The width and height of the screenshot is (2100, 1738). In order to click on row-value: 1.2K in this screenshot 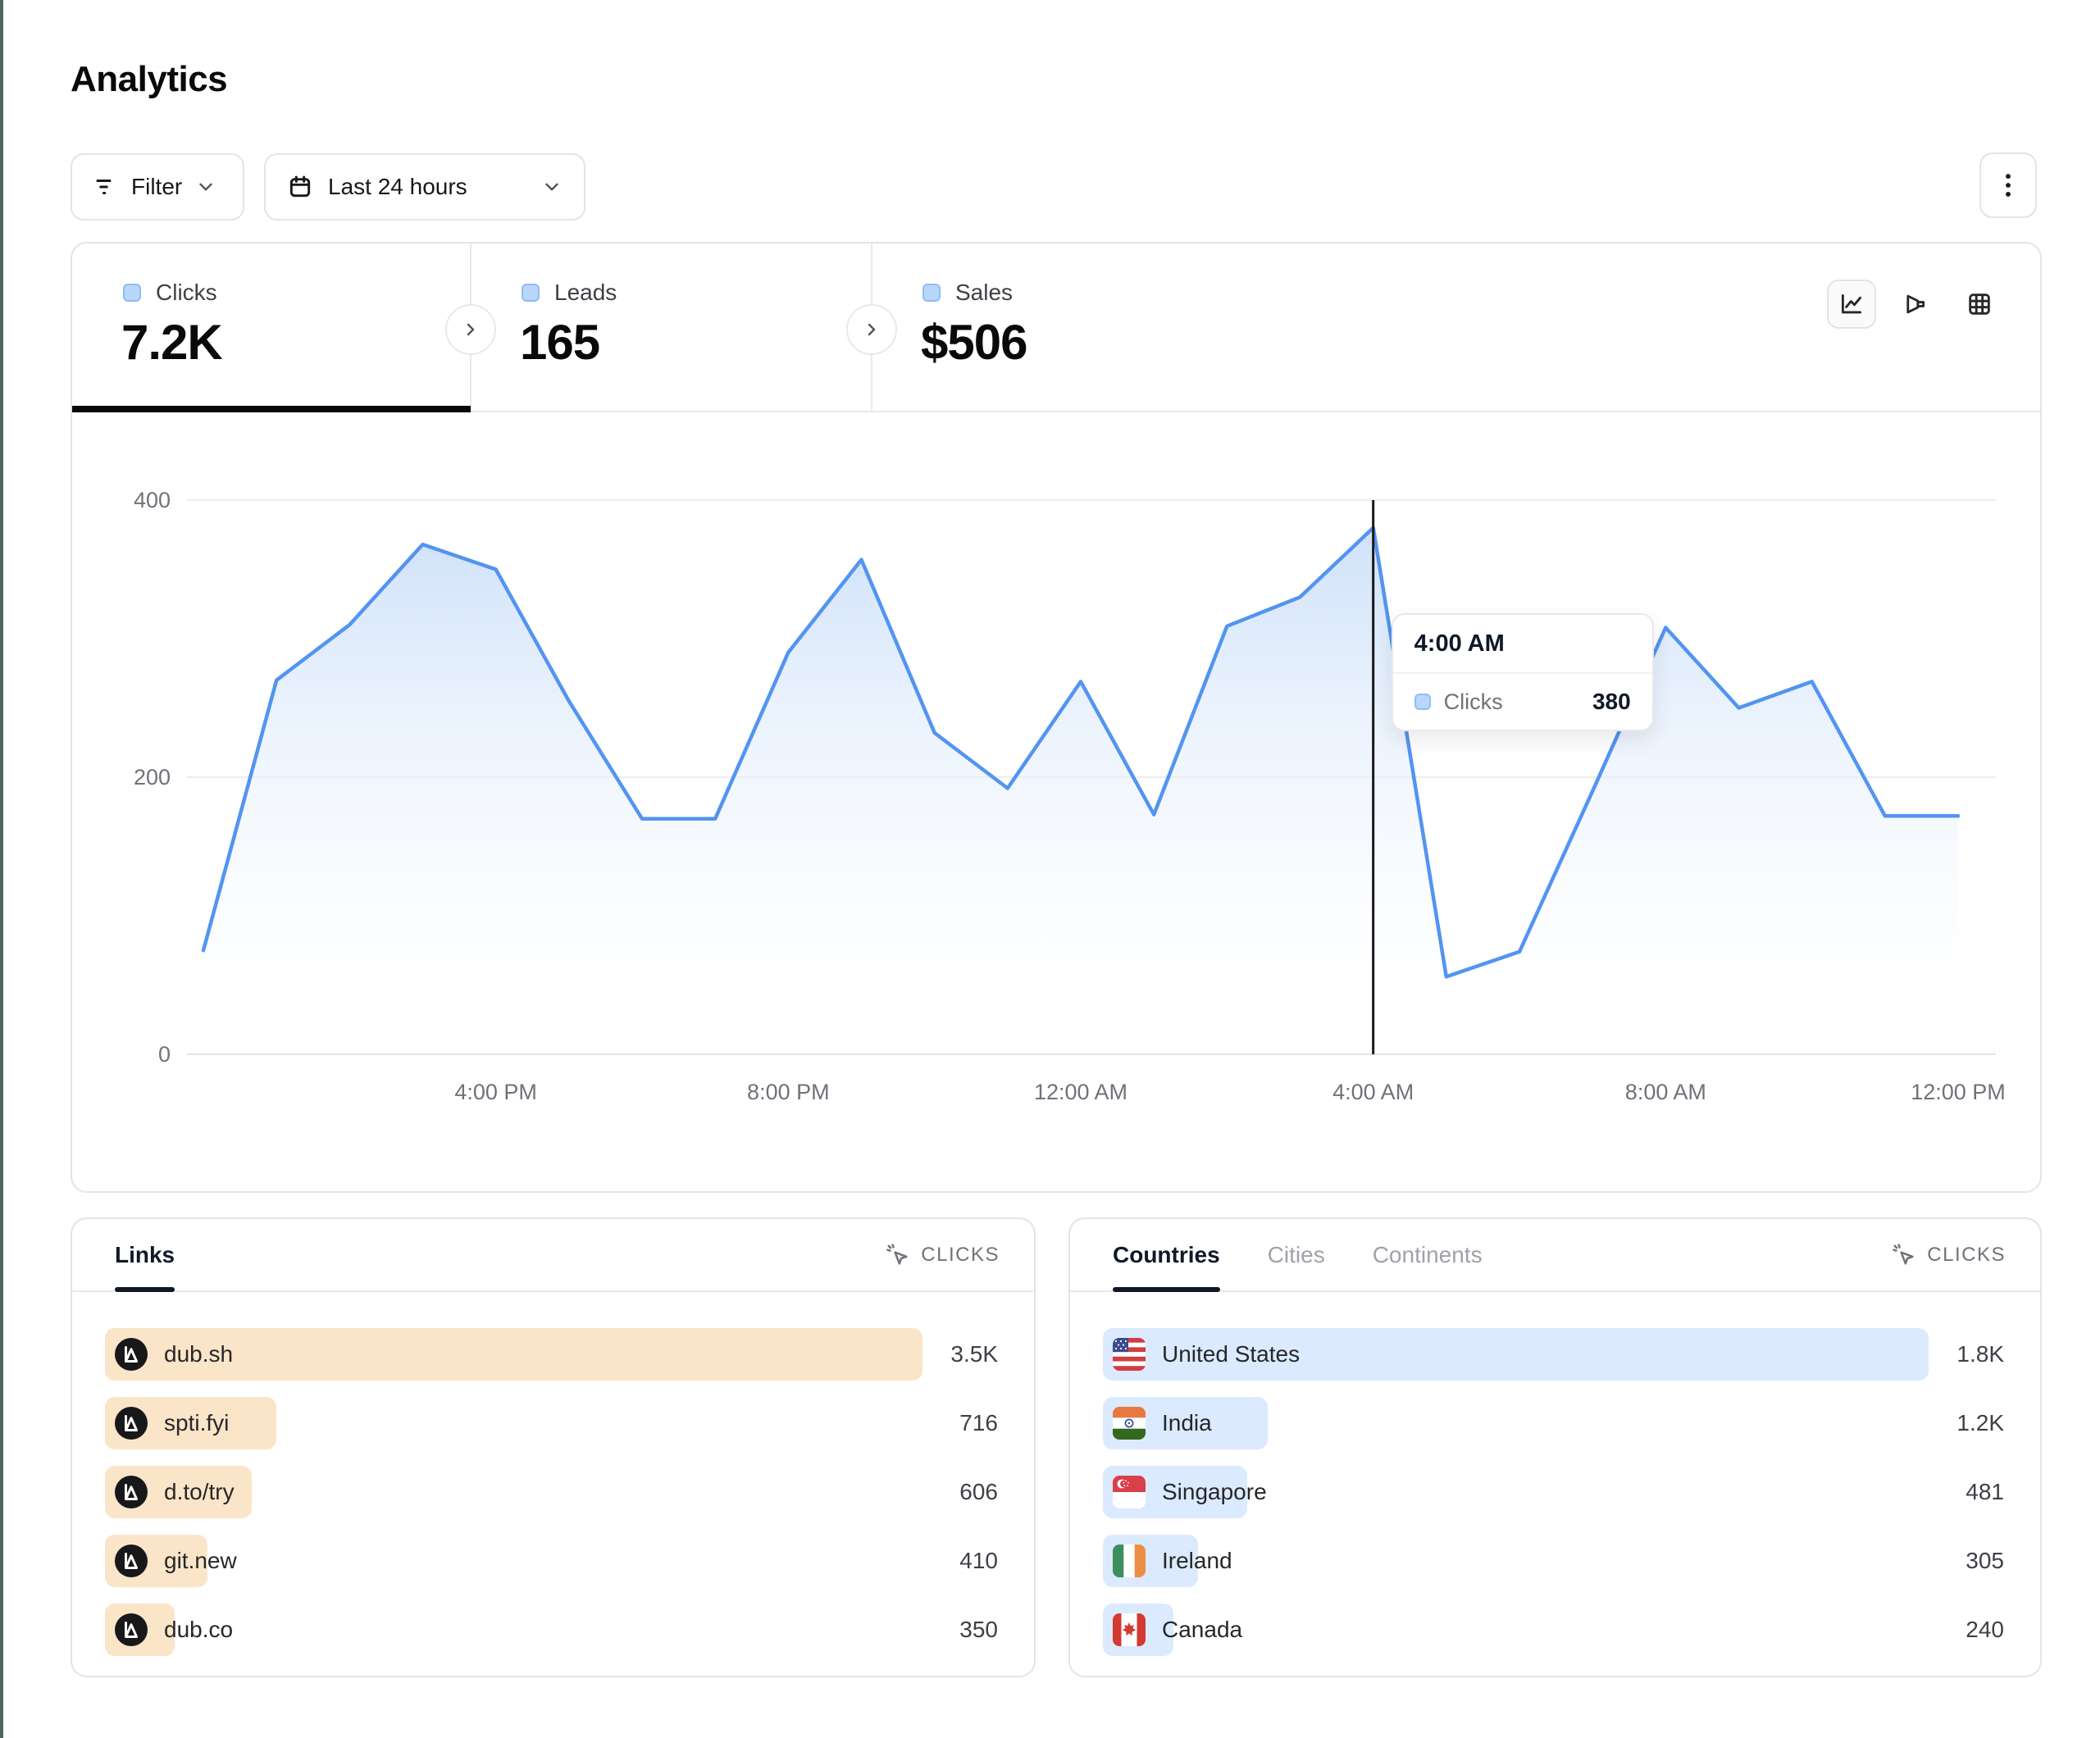, I will do `click(1980, 1422)`.